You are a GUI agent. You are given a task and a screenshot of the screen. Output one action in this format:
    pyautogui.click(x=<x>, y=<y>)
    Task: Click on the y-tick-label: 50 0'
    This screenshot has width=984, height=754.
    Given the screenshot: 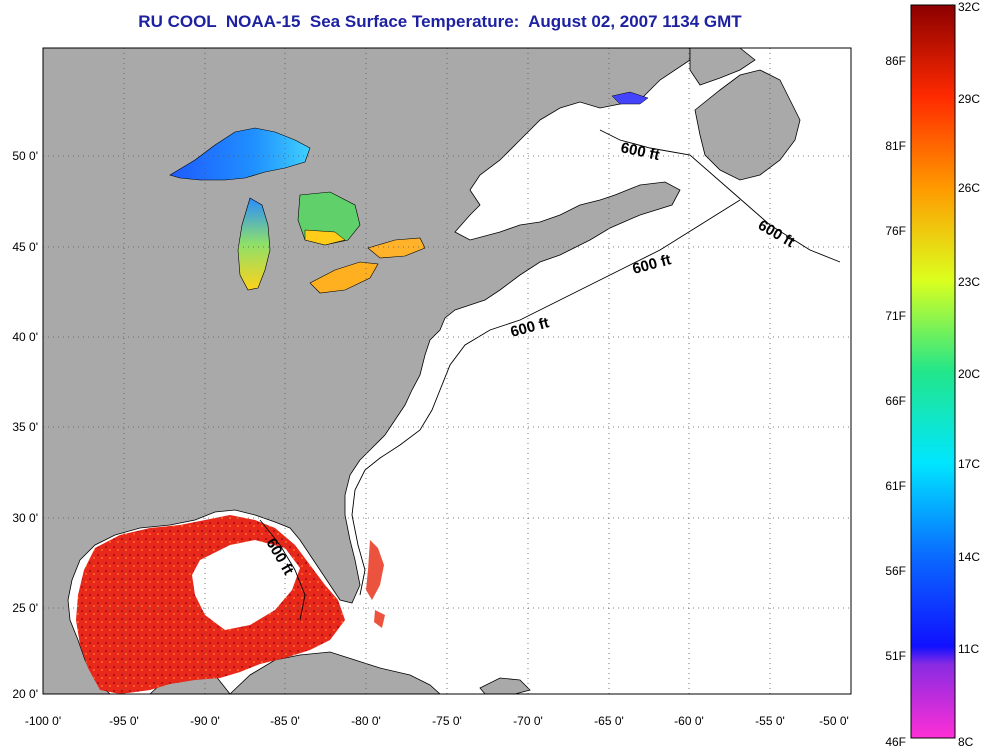 What is the action you would take?
    pyautogui.click(x=25, y=156)
    